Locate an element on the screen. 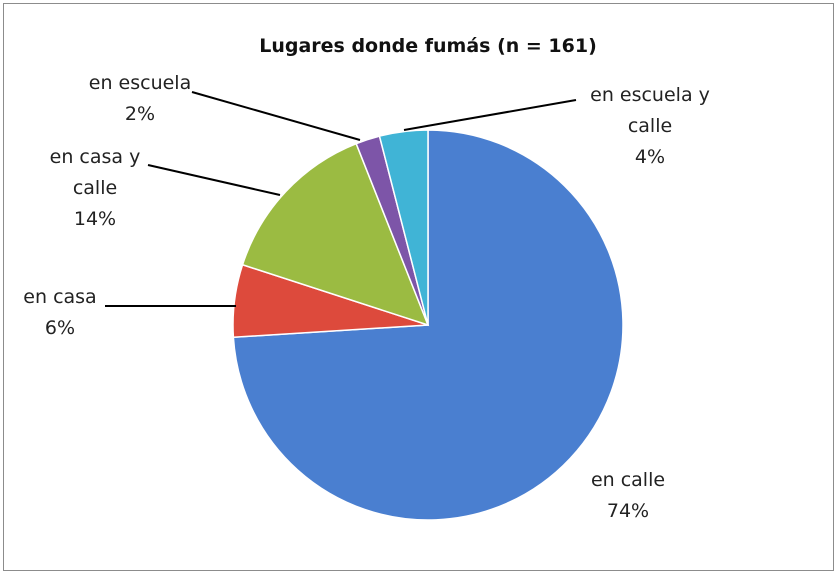 Image resolution: width=838 pixels, height=575 pixels. chart-title: Lugares donde fumás (n = 161) is located at coordinates (428, 46).